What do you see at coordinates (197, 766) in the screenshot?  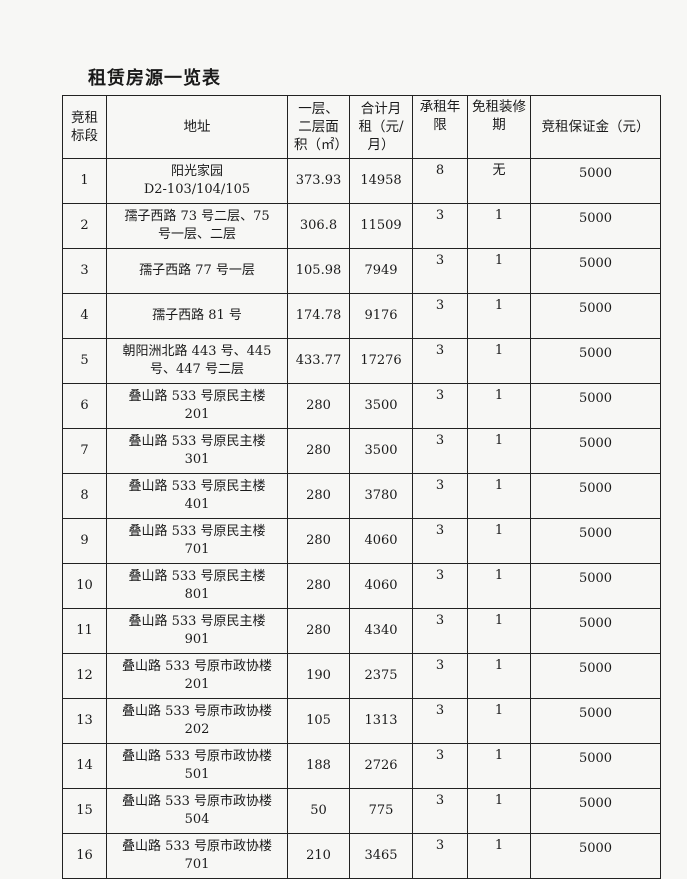 I see `address-cell: 叠山路 533 号原市政协楼 501` at bounding box center [197, 766].